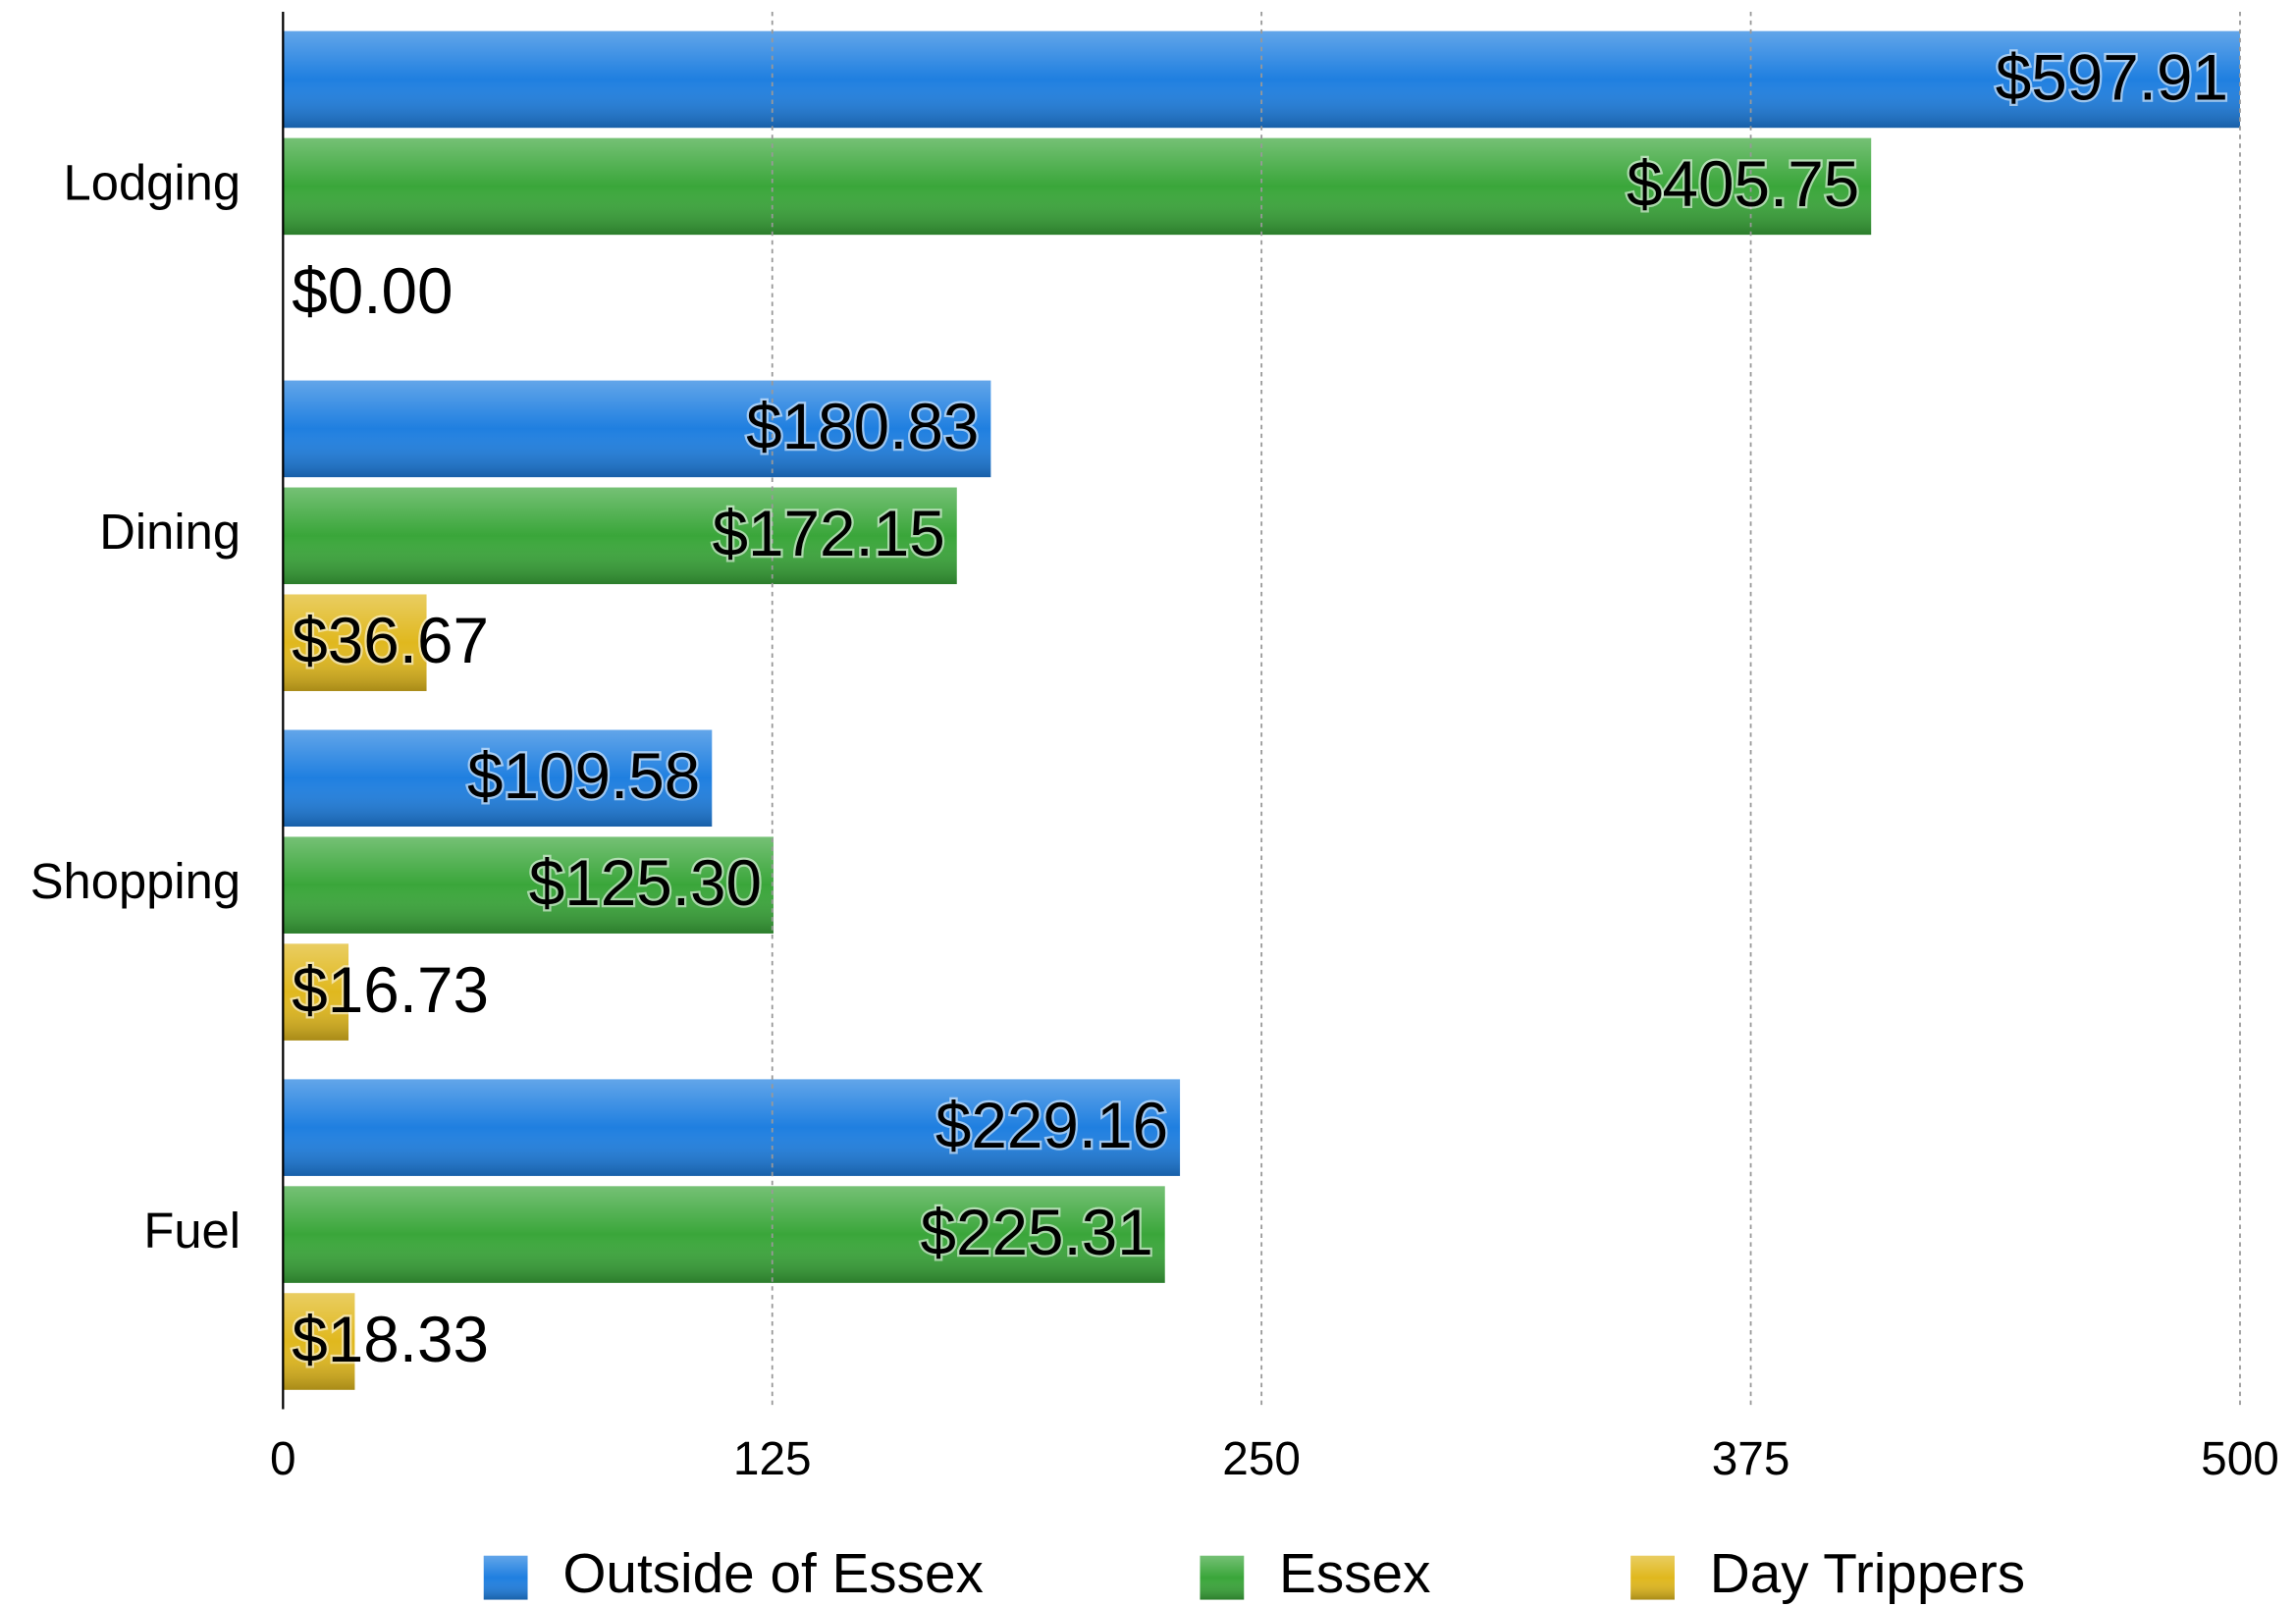 The height and width of the screenshot is (1607, 2296). What do you see at coordinates (390, 1339) in the screenshot?
I see `value-label: $18.33` at bounding box center [390, 1339].